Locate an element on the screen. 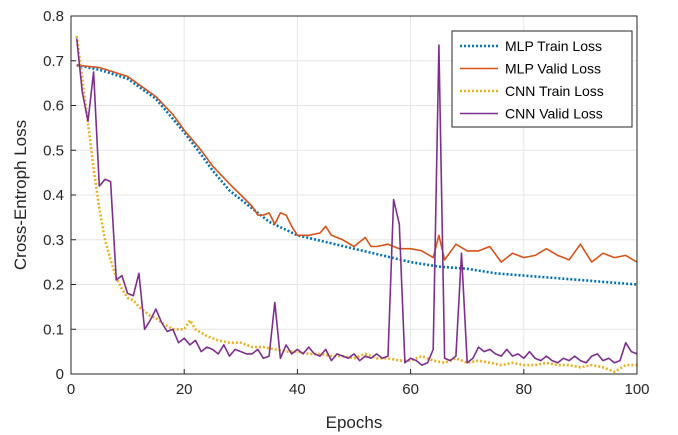 The height and width of the screenshot is (435, 678). legend-label: CNN Train Loss is located at coordinates (554, 91).